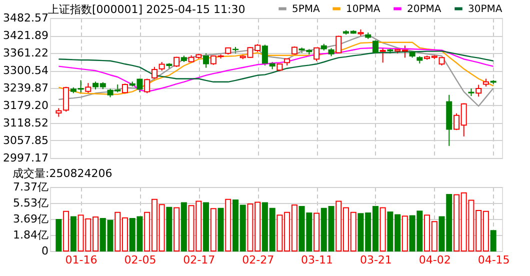 This screenshot has width=530, height=276. What do you see at coordinates (45, 251) in the screenshot?
I see `y-tick-label: 0` at bounding box center [45, 251].